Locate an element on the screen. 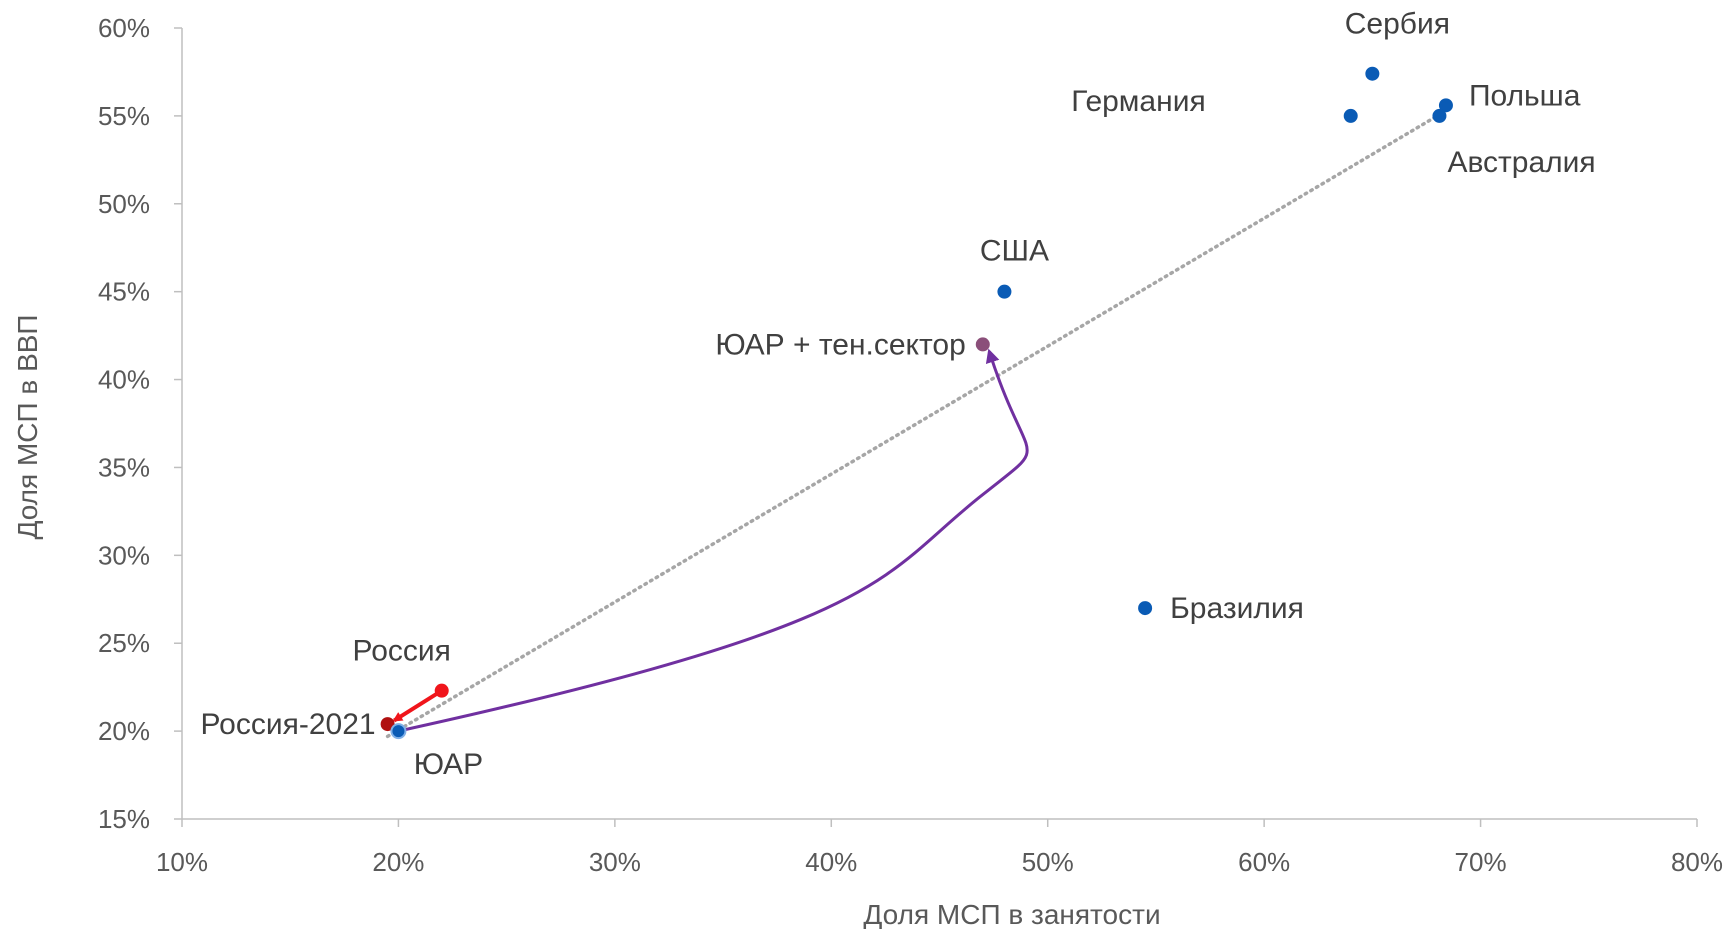 The height and width of the screenshot is (934, 1732). point-label: Россия is located at coordinates (402, 651).